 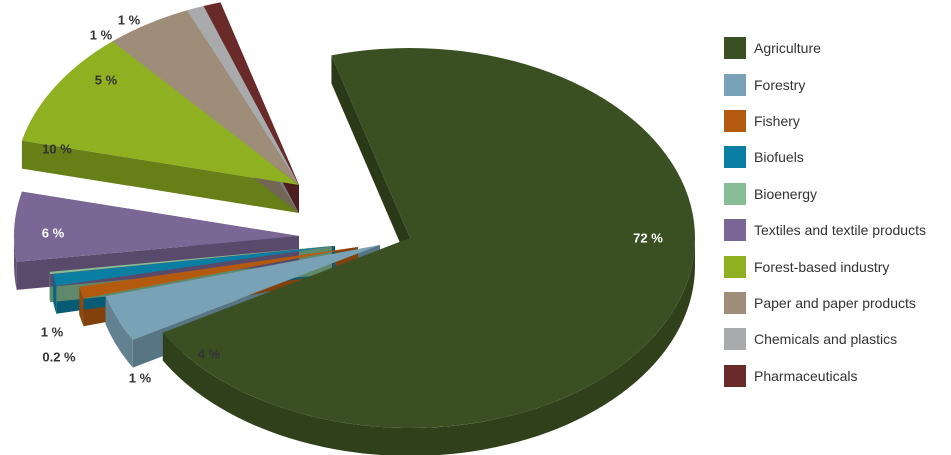 I want to click on legend-label: Paper and paper products, so click(x=835, y=302).